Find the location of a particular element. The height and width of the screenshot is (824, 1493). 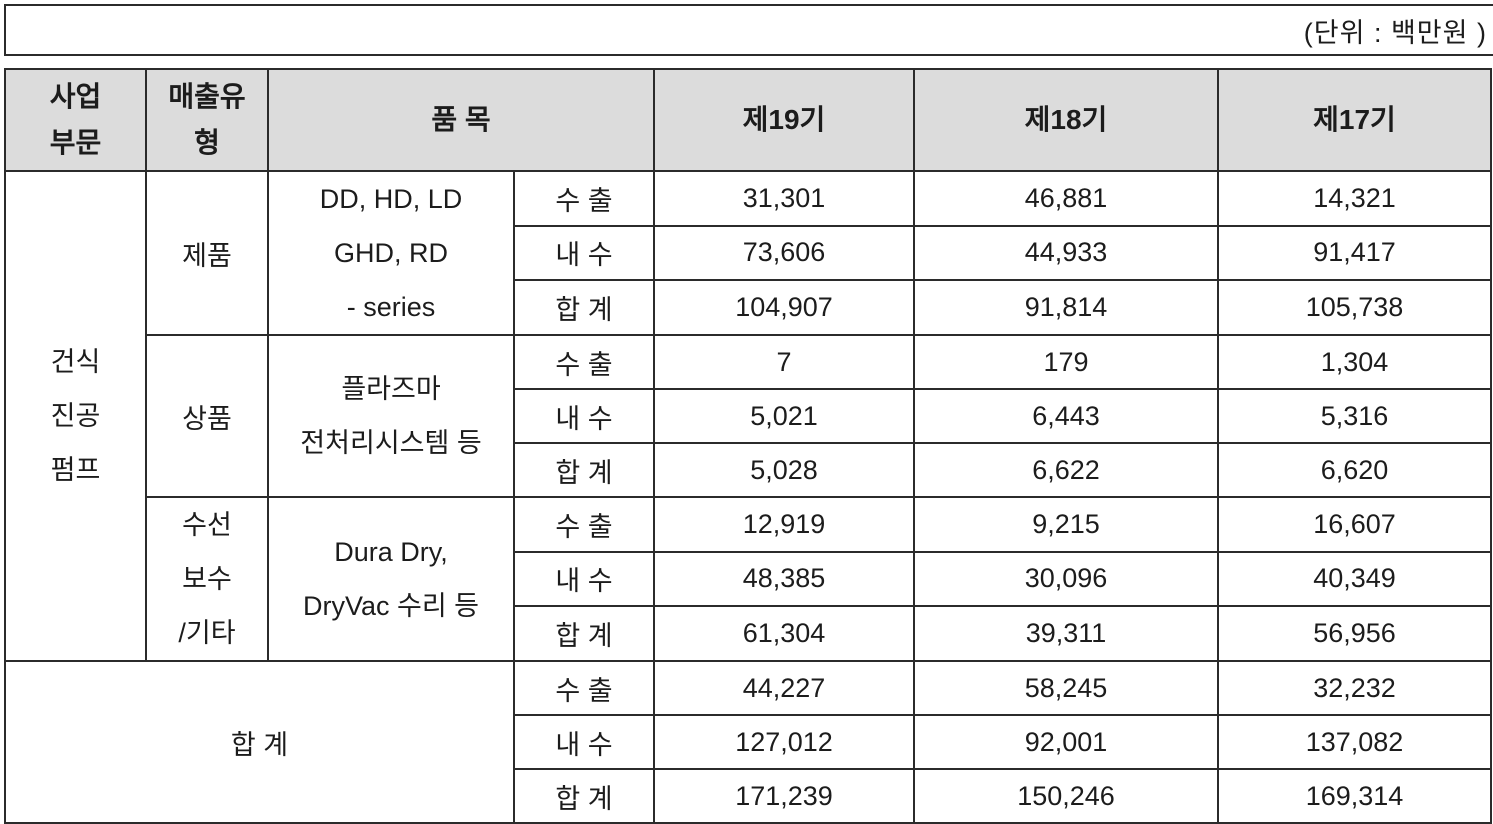

item-line: DryVac 수리 등 is located at coordinates (391, 606).